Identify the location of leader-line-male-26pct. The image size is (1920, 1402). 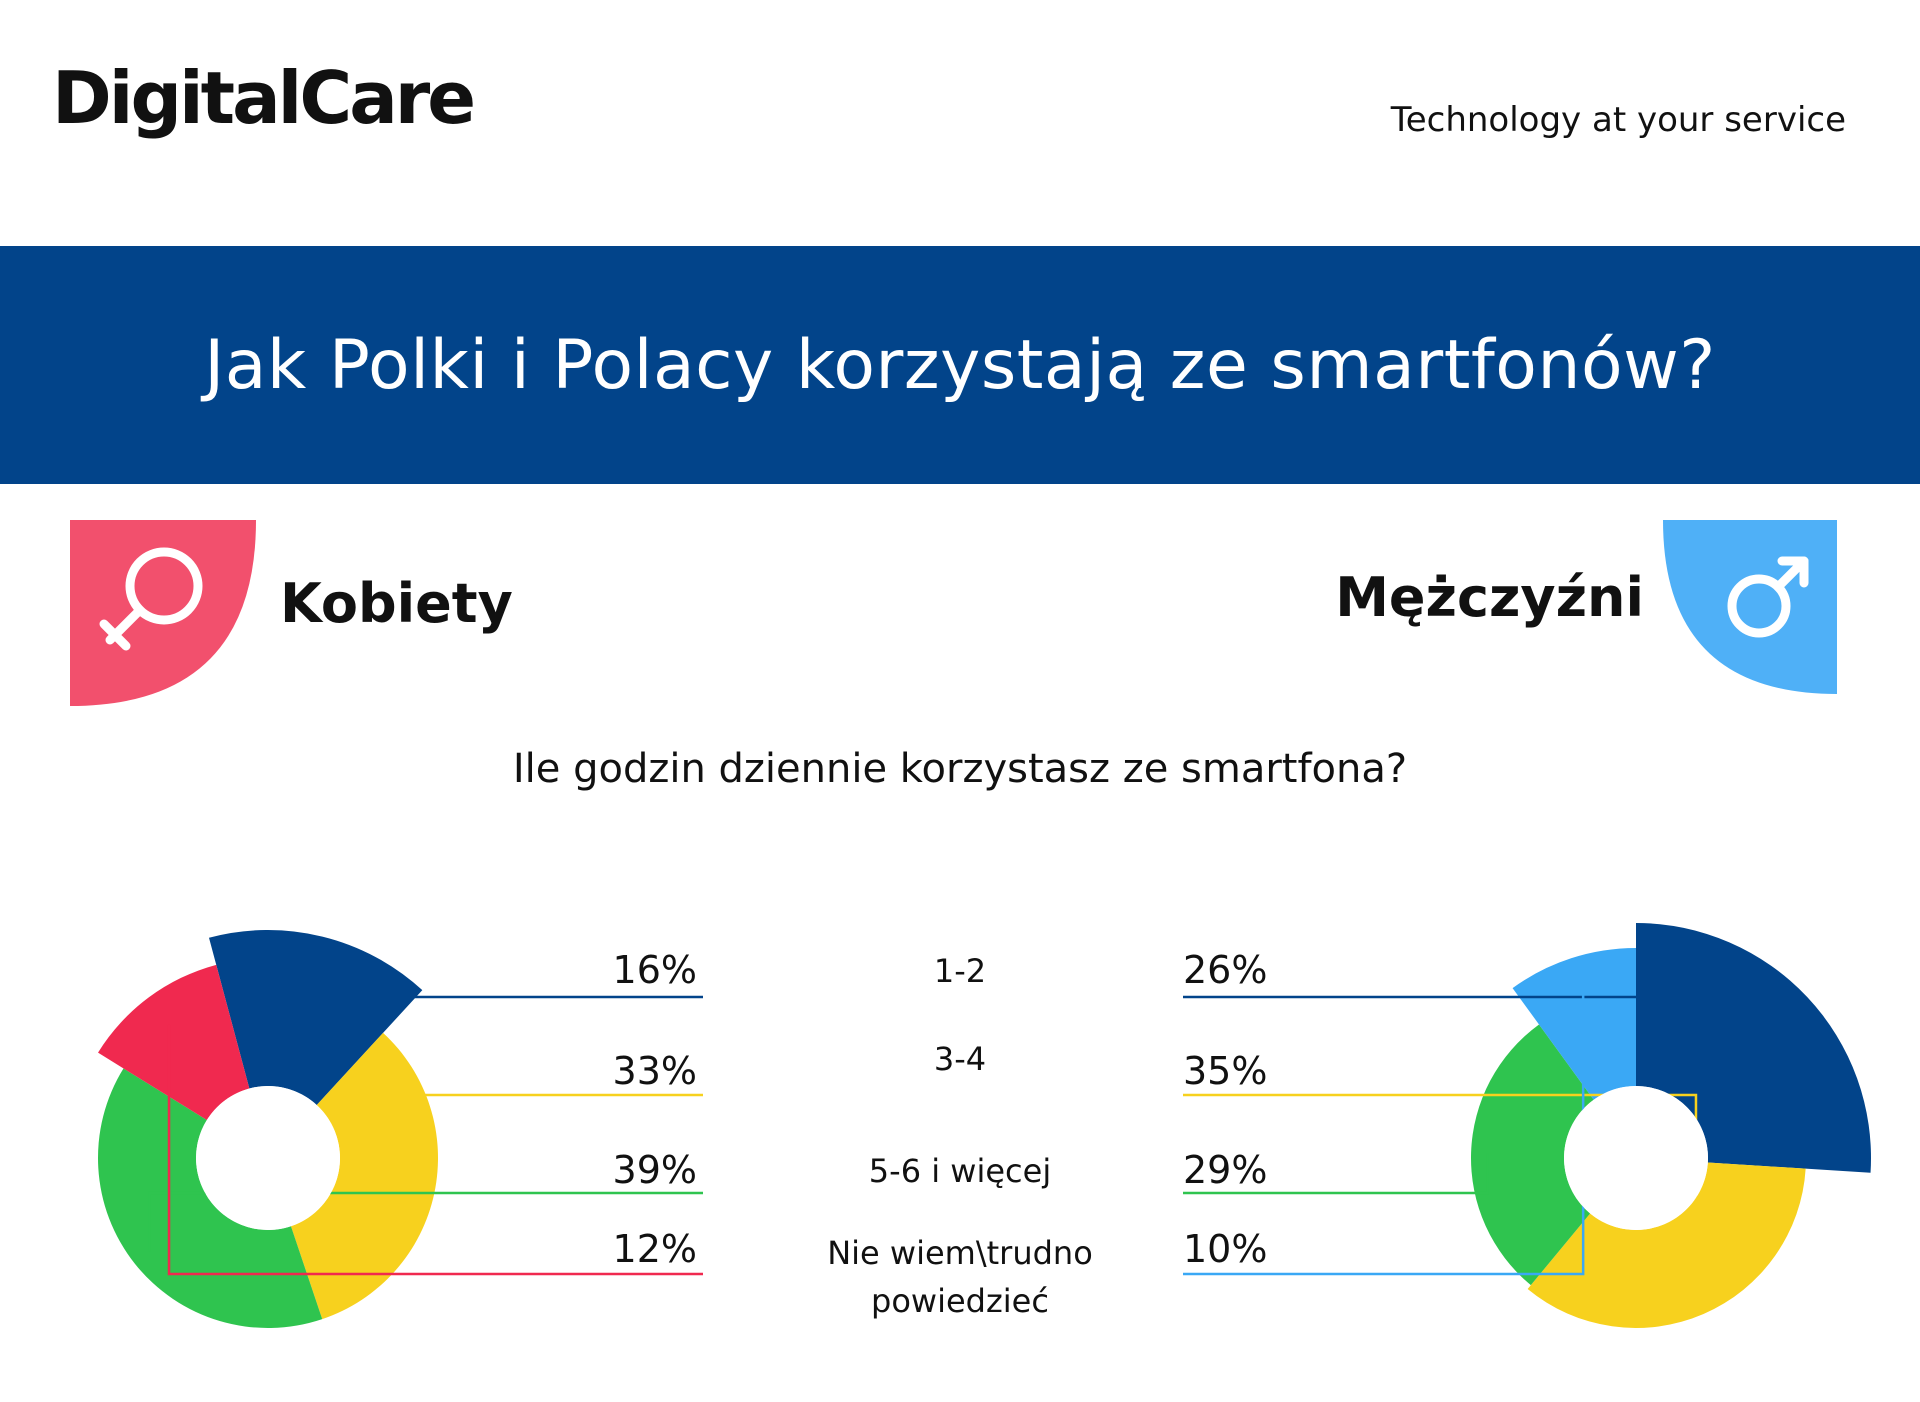
(1477, 1014).